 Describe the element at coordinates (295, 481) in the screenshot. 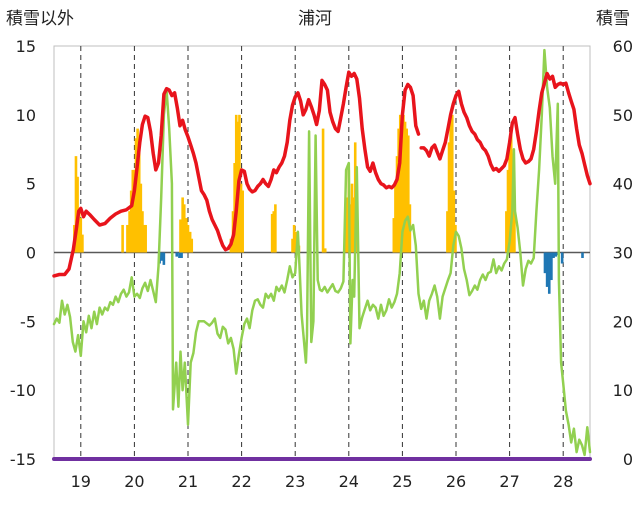

I see `x-tick-label: 23` at that location.